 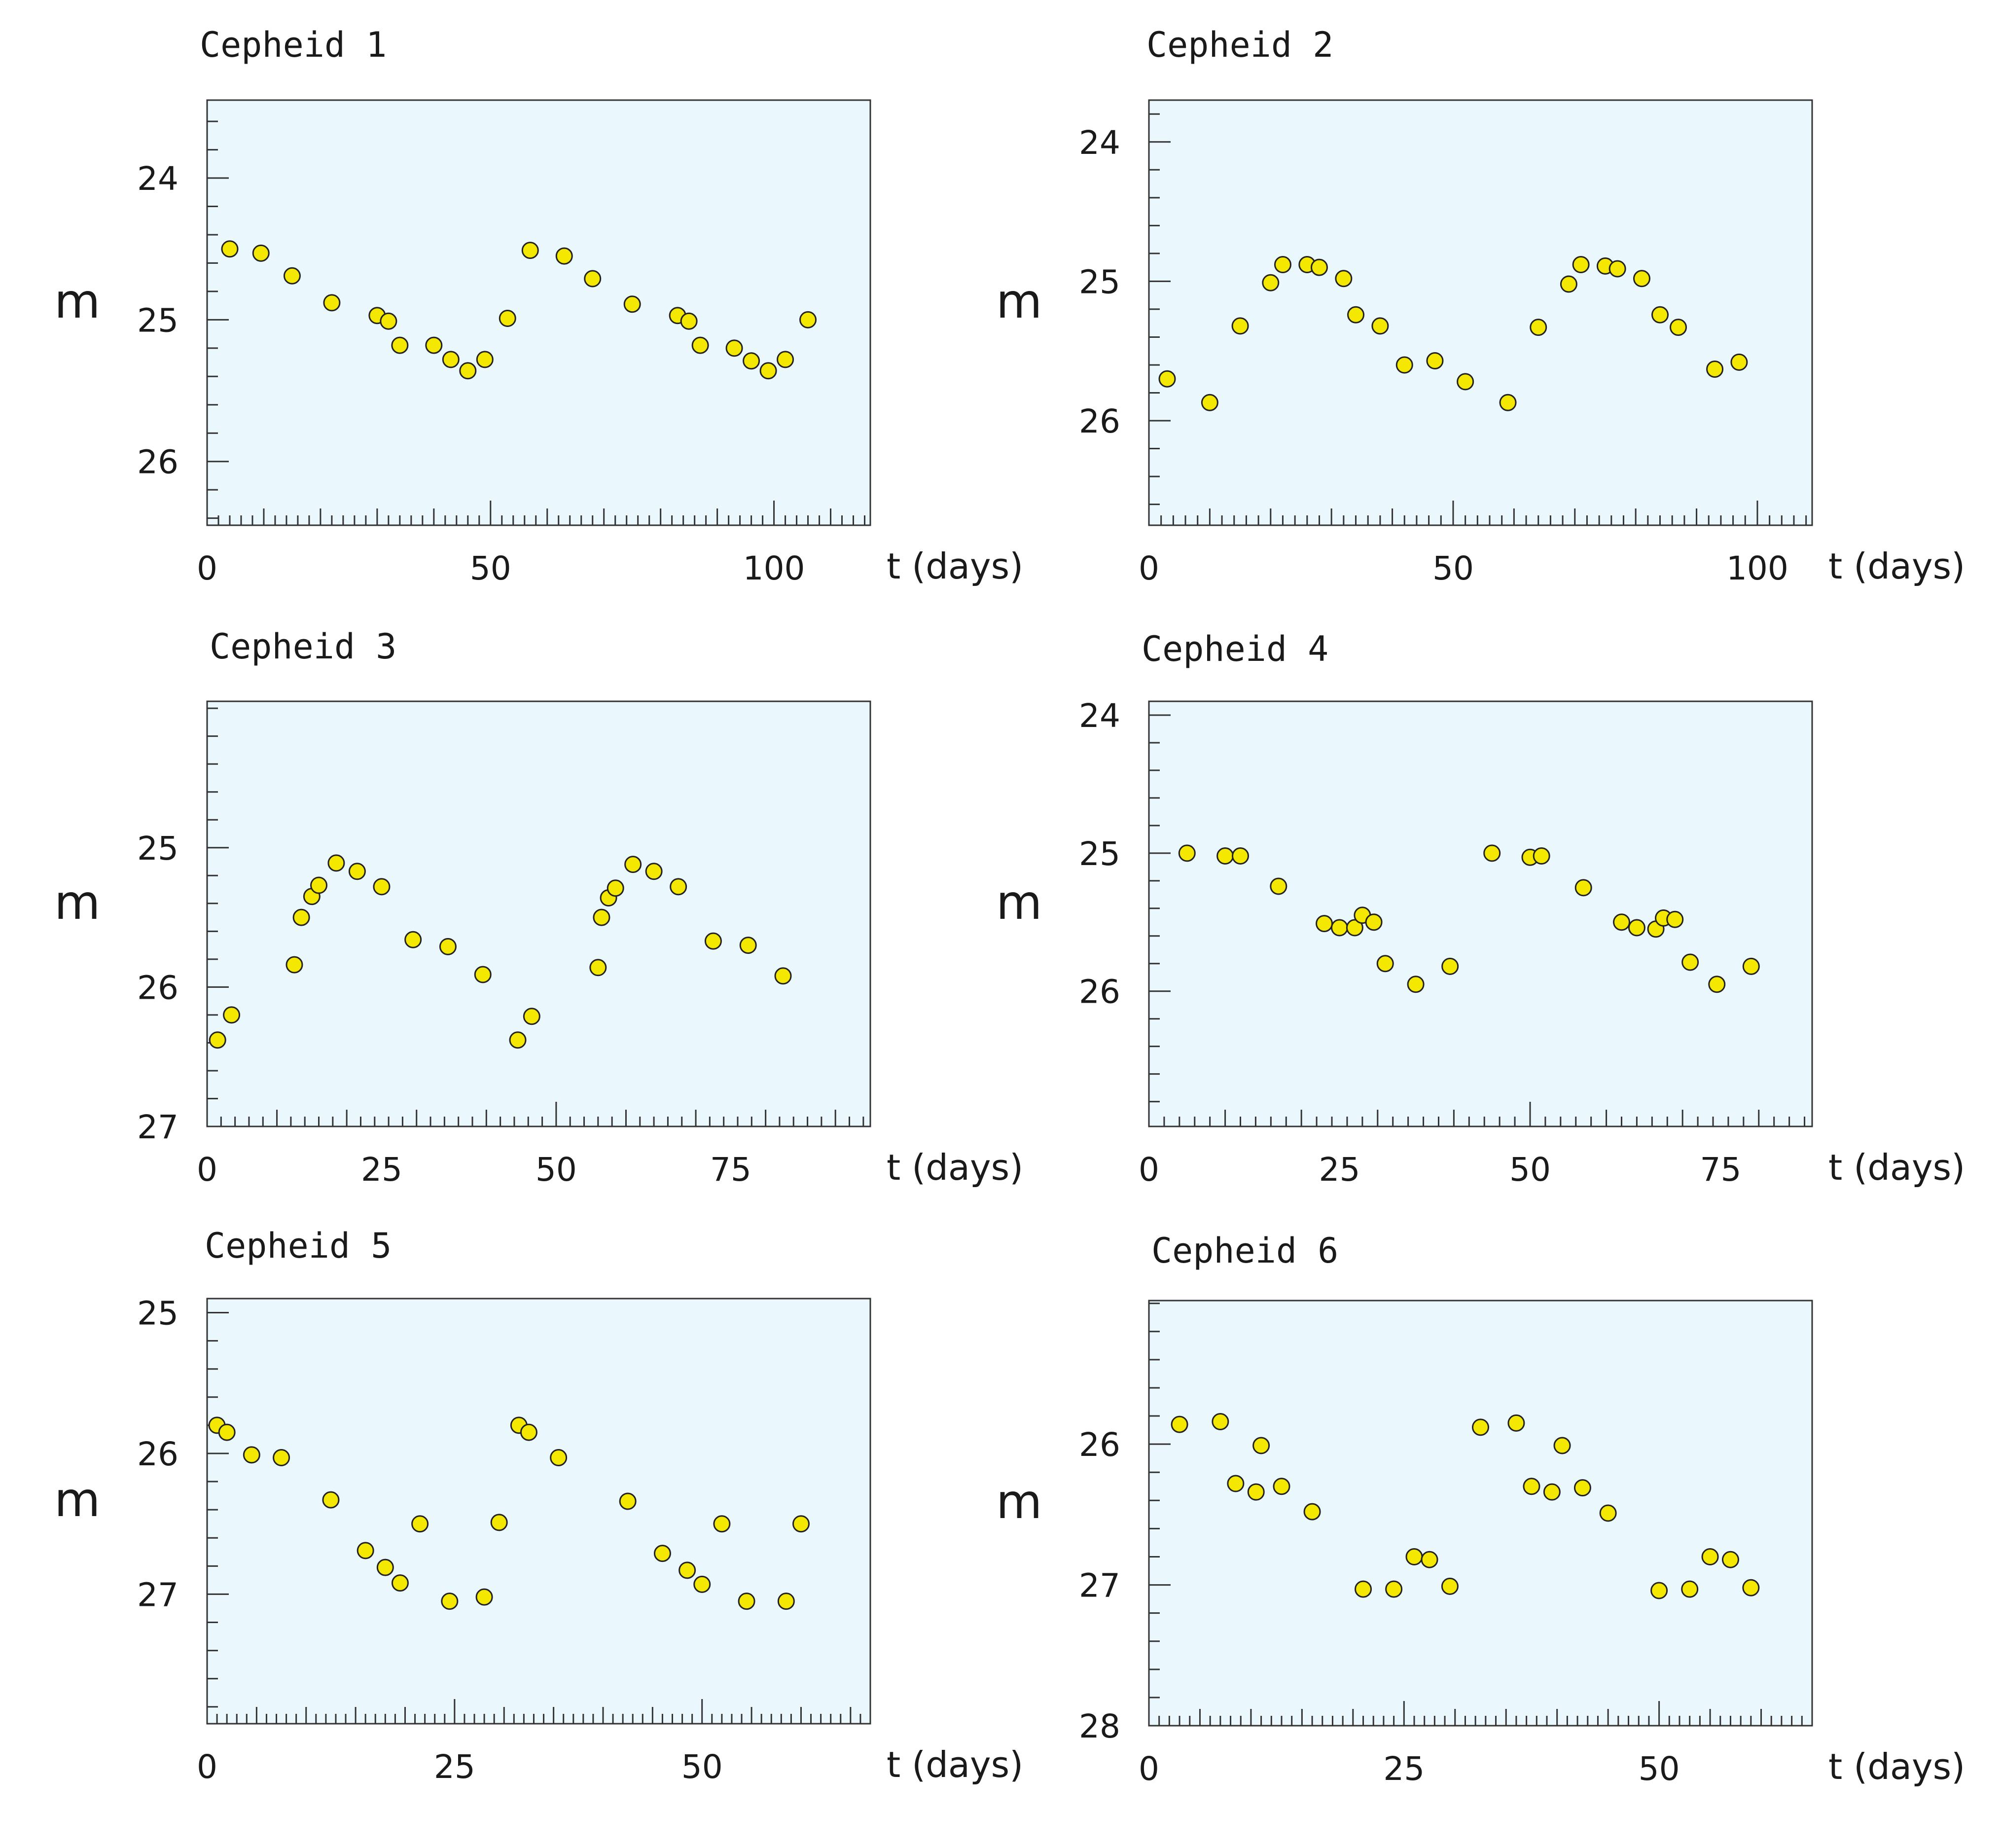 I want to click on y-tick-label: 26, so click(x=158, y=462).